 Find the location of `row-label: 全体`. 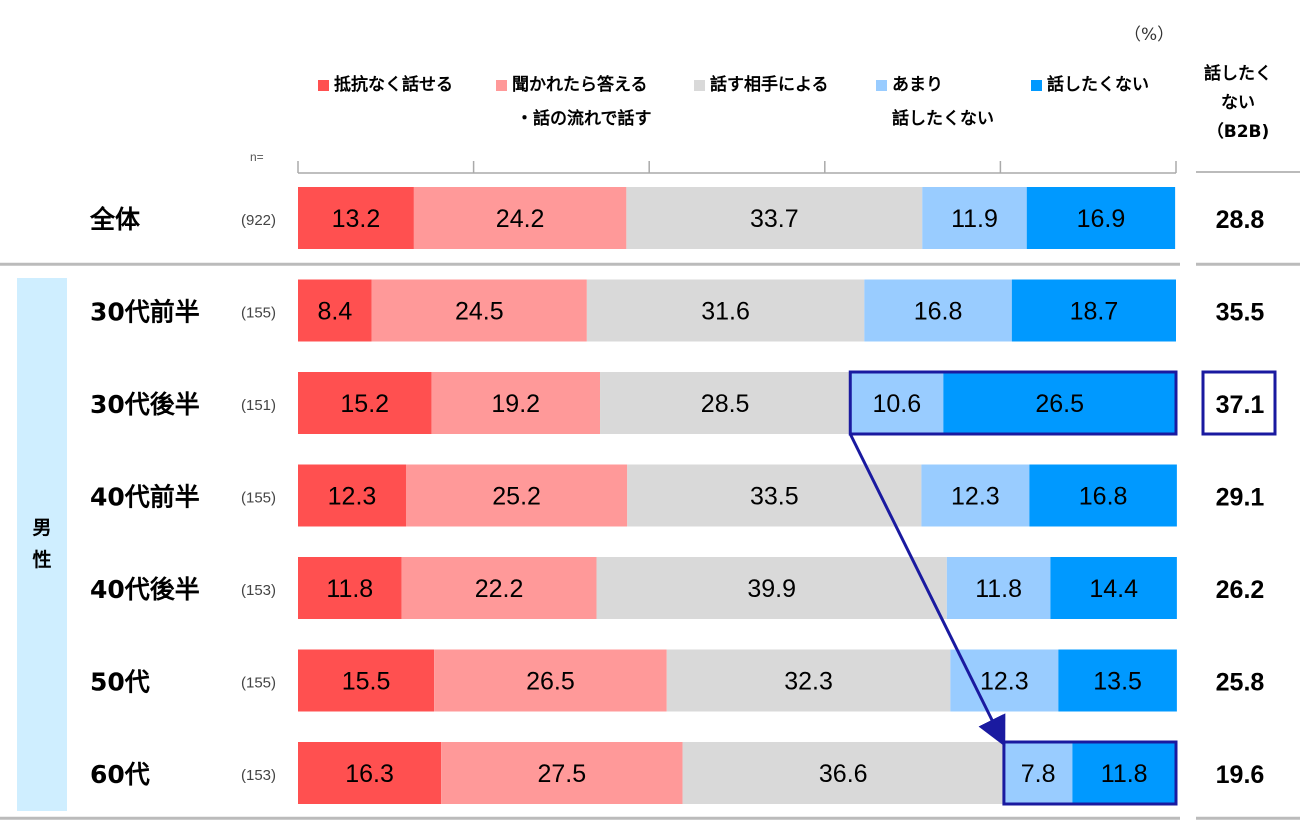

row-label: 全体 is located at coordinates (115, 219).